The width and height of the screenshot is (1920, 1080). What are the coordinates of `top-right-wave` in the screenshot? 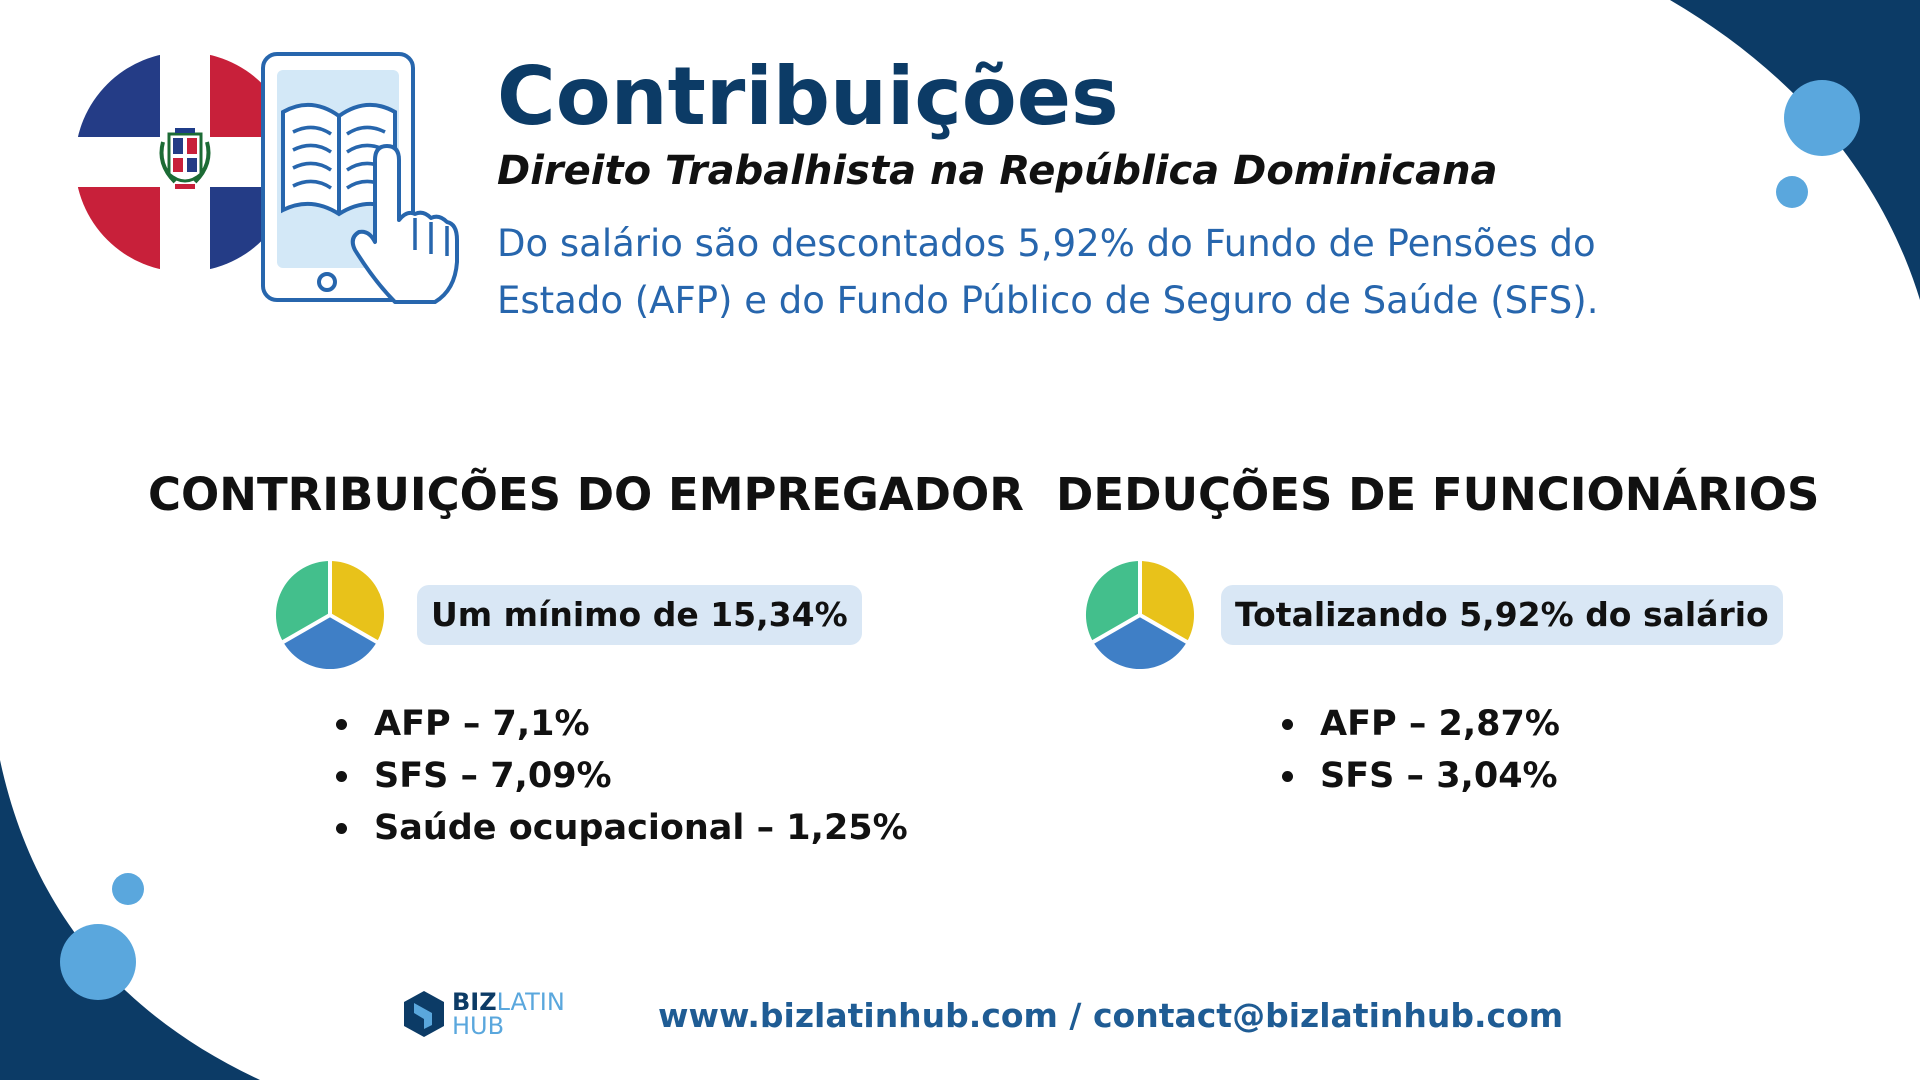 It's located at (1795, 150).